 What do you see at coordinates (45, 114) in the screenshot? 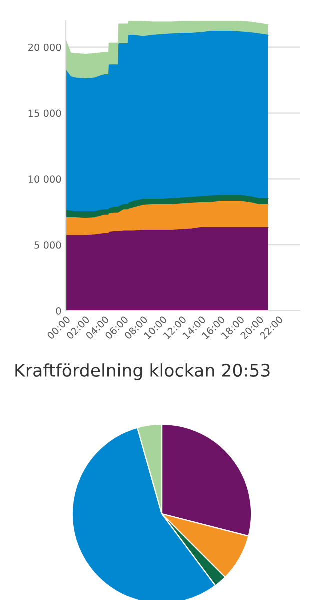
I see `y-tick-label: 15 000` at bounding box center [45, 114].